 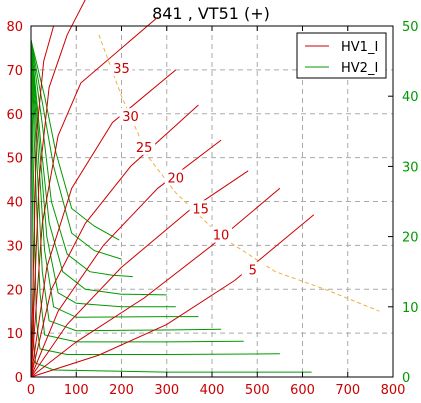 I want to click on legend-label-hv2: HV2_I, so click(x=359, y=68).